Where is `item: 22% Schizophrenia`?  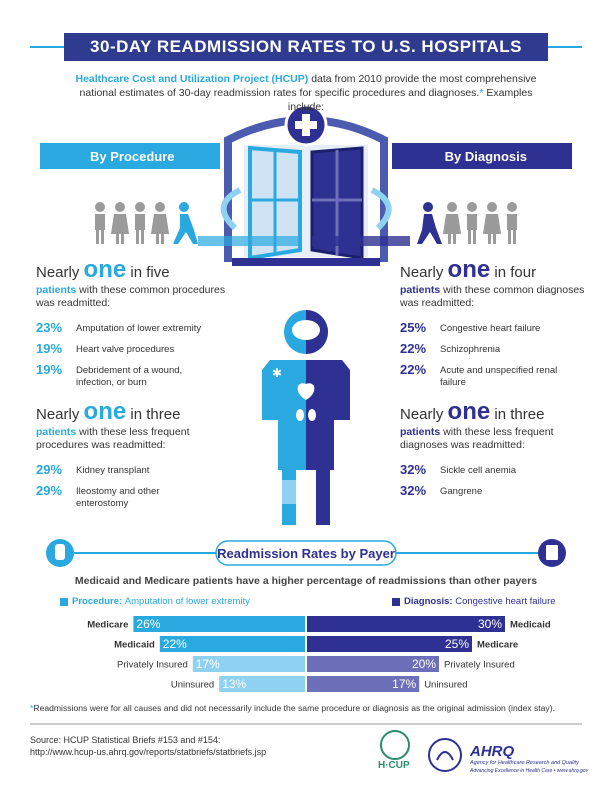 item: 22% Schizophrenia is located at coordinates (500, 348).